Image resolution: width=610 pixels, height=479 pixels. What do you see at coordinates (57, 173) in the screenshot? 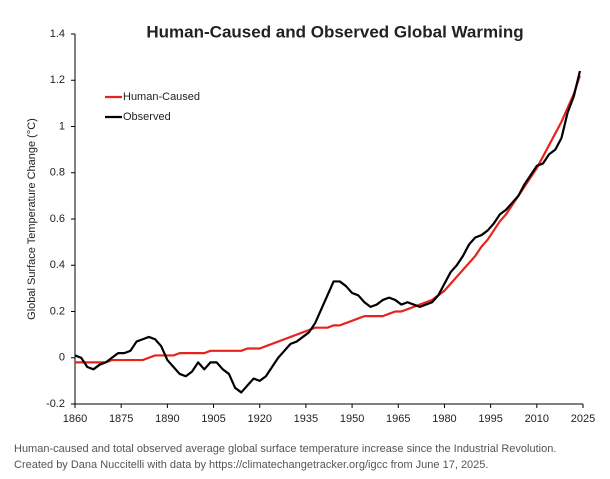
I see `y-tick-label: 0.8` at bounding box center [57, 173].